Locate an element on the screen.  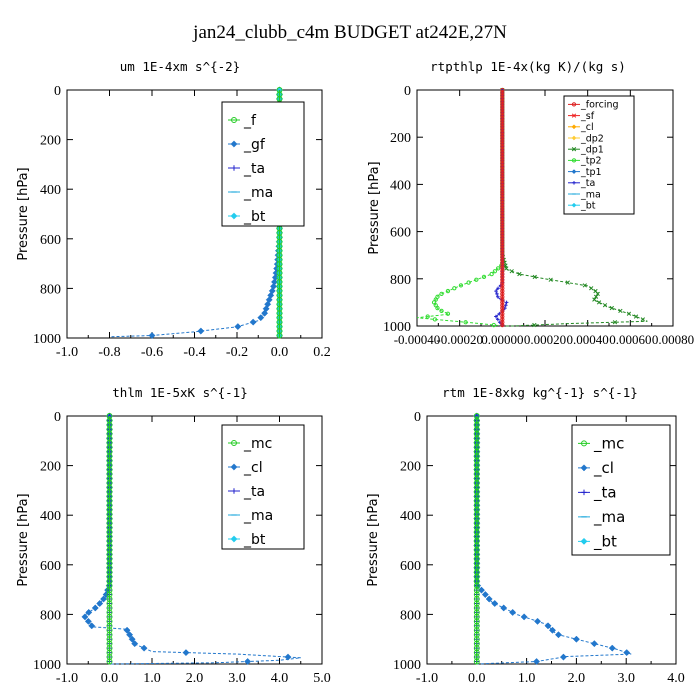
y-tick-label: 1000 is located at coordinates (397, 327).